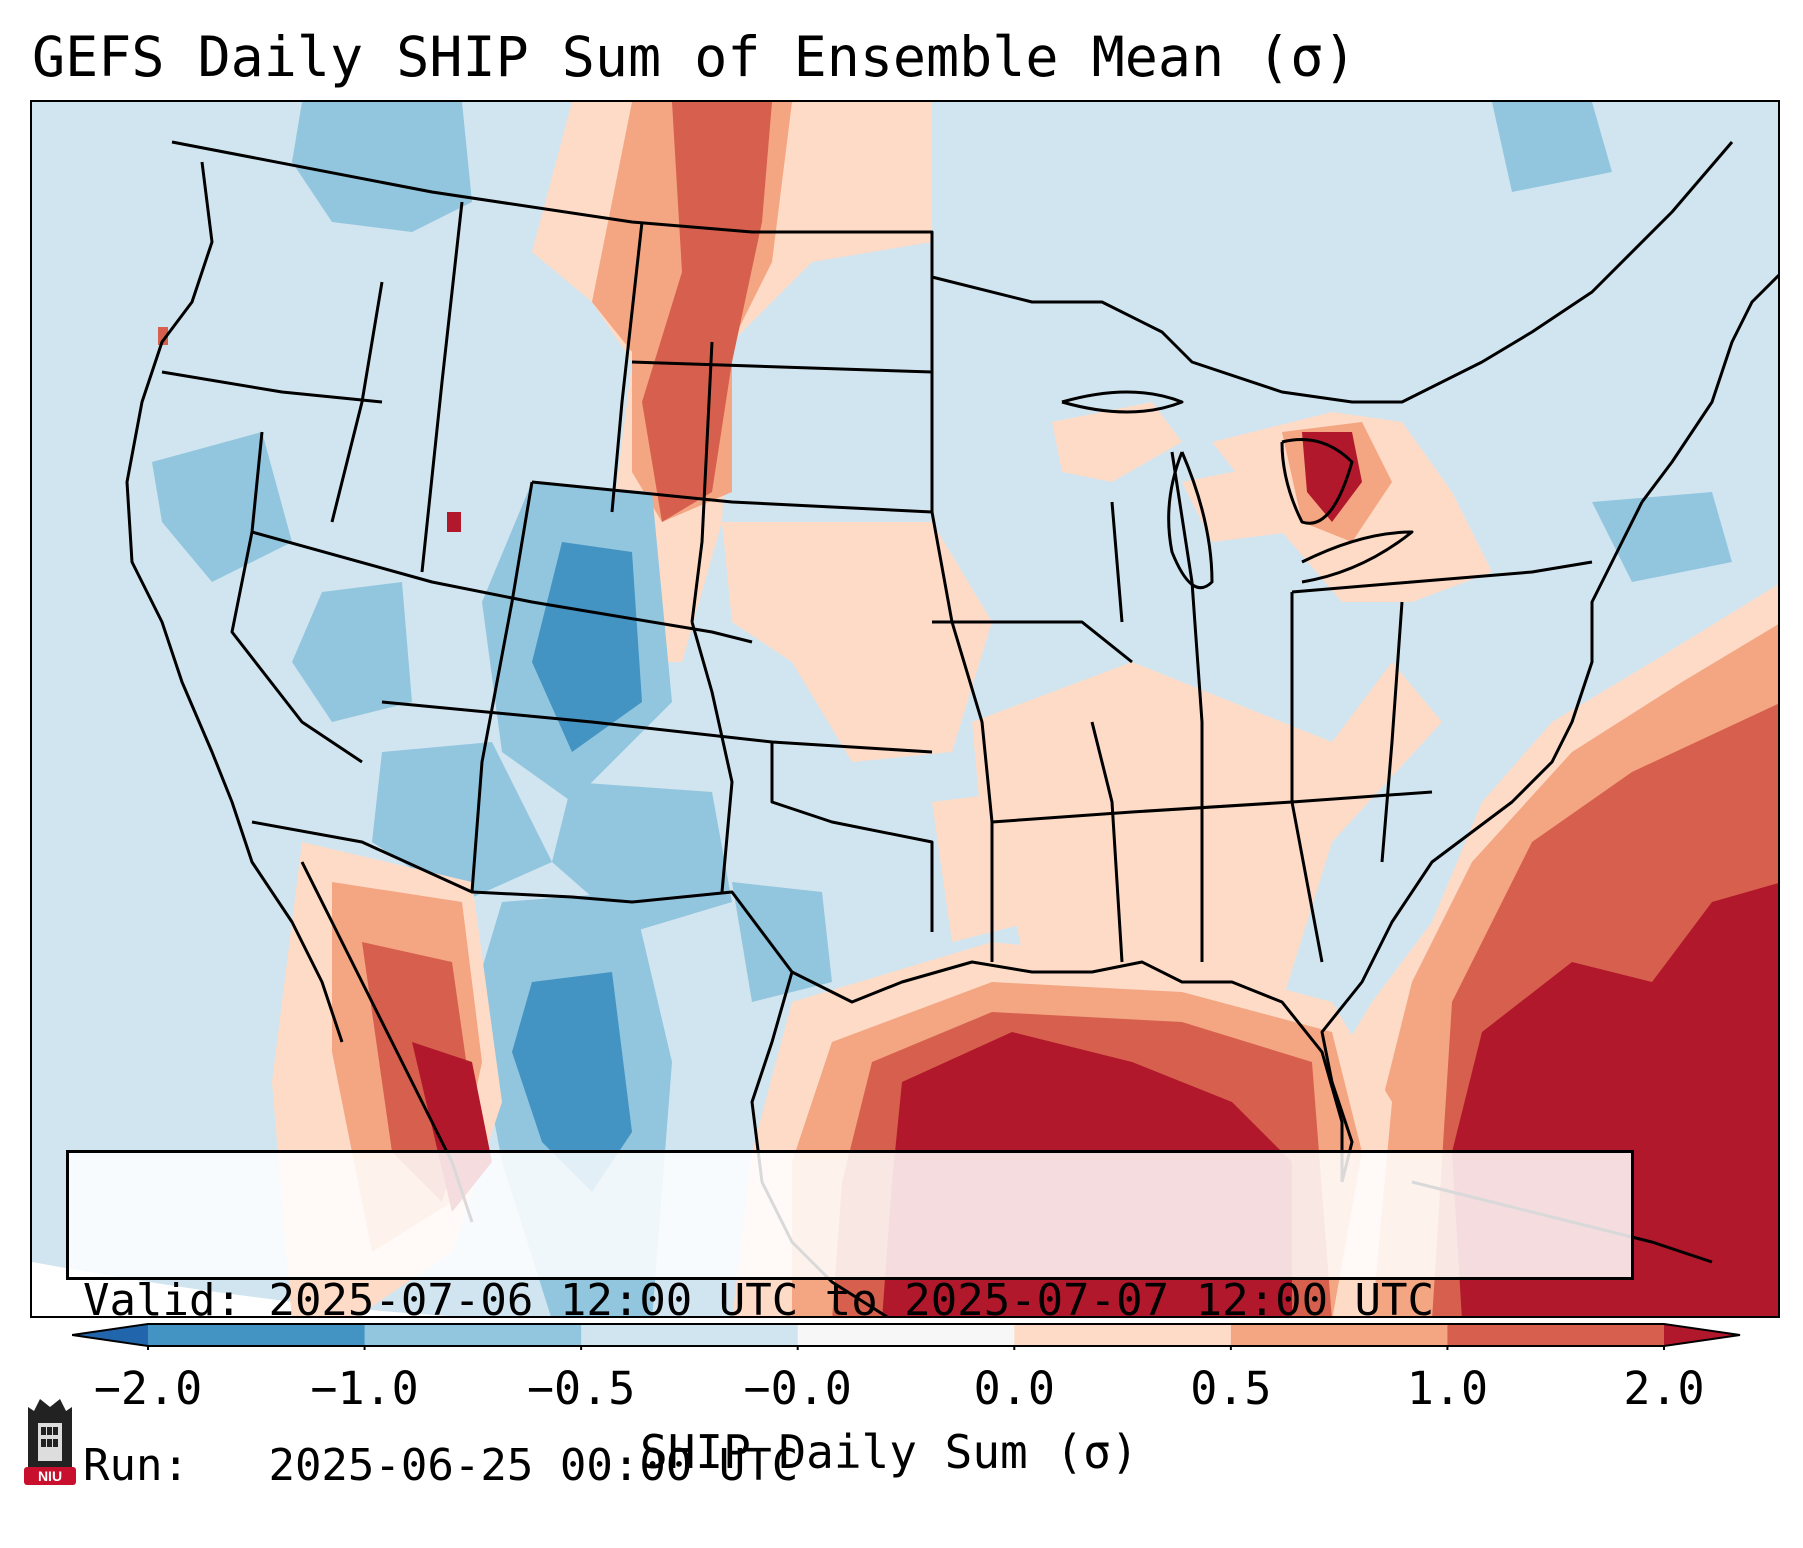 The height and width of the screenshot is (1548, 1803). I want to click on colorbar-label: SHIP Daily Sum (σ), so click(889, 1452).